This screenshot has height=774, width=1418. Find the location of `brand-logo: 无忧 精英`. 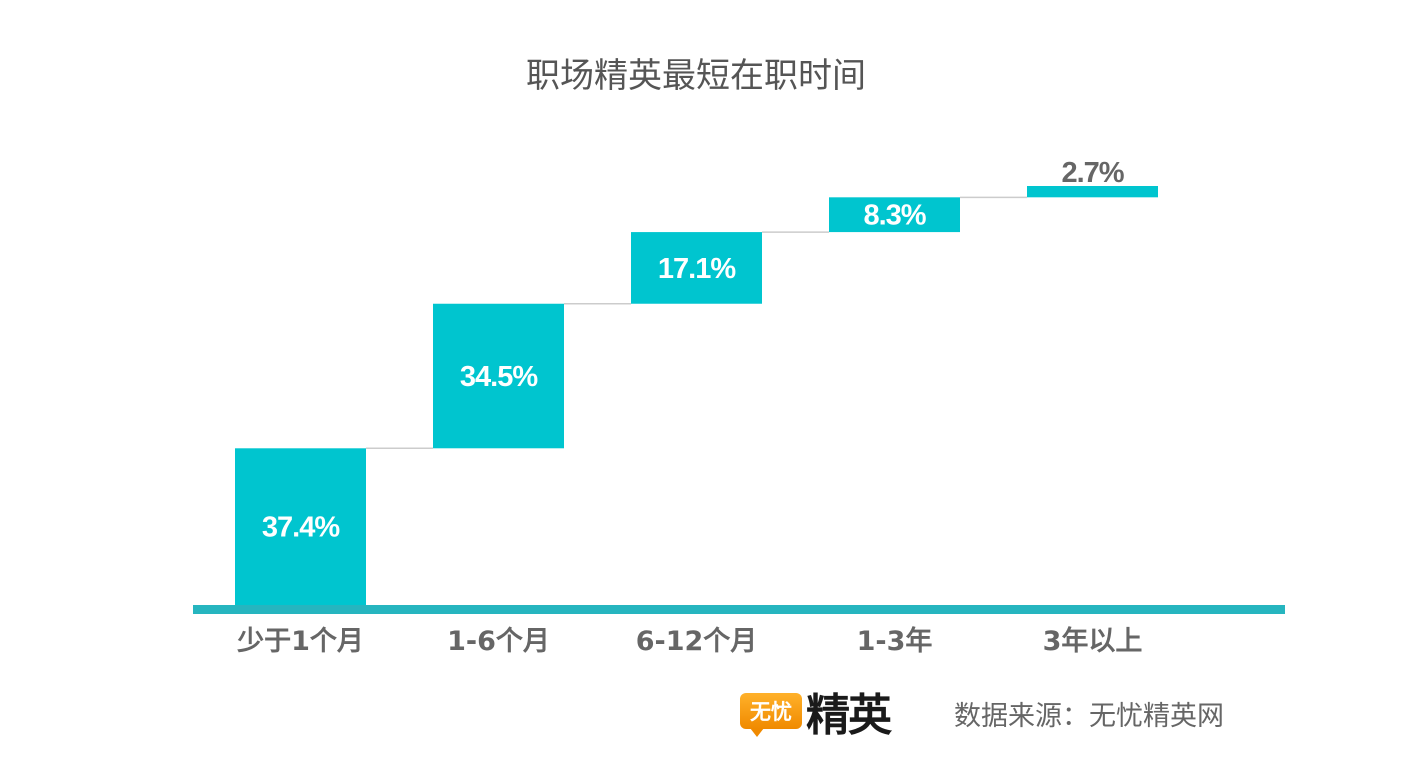

brand-logo: 无忧 精英 is located at coordinates (816, 713).